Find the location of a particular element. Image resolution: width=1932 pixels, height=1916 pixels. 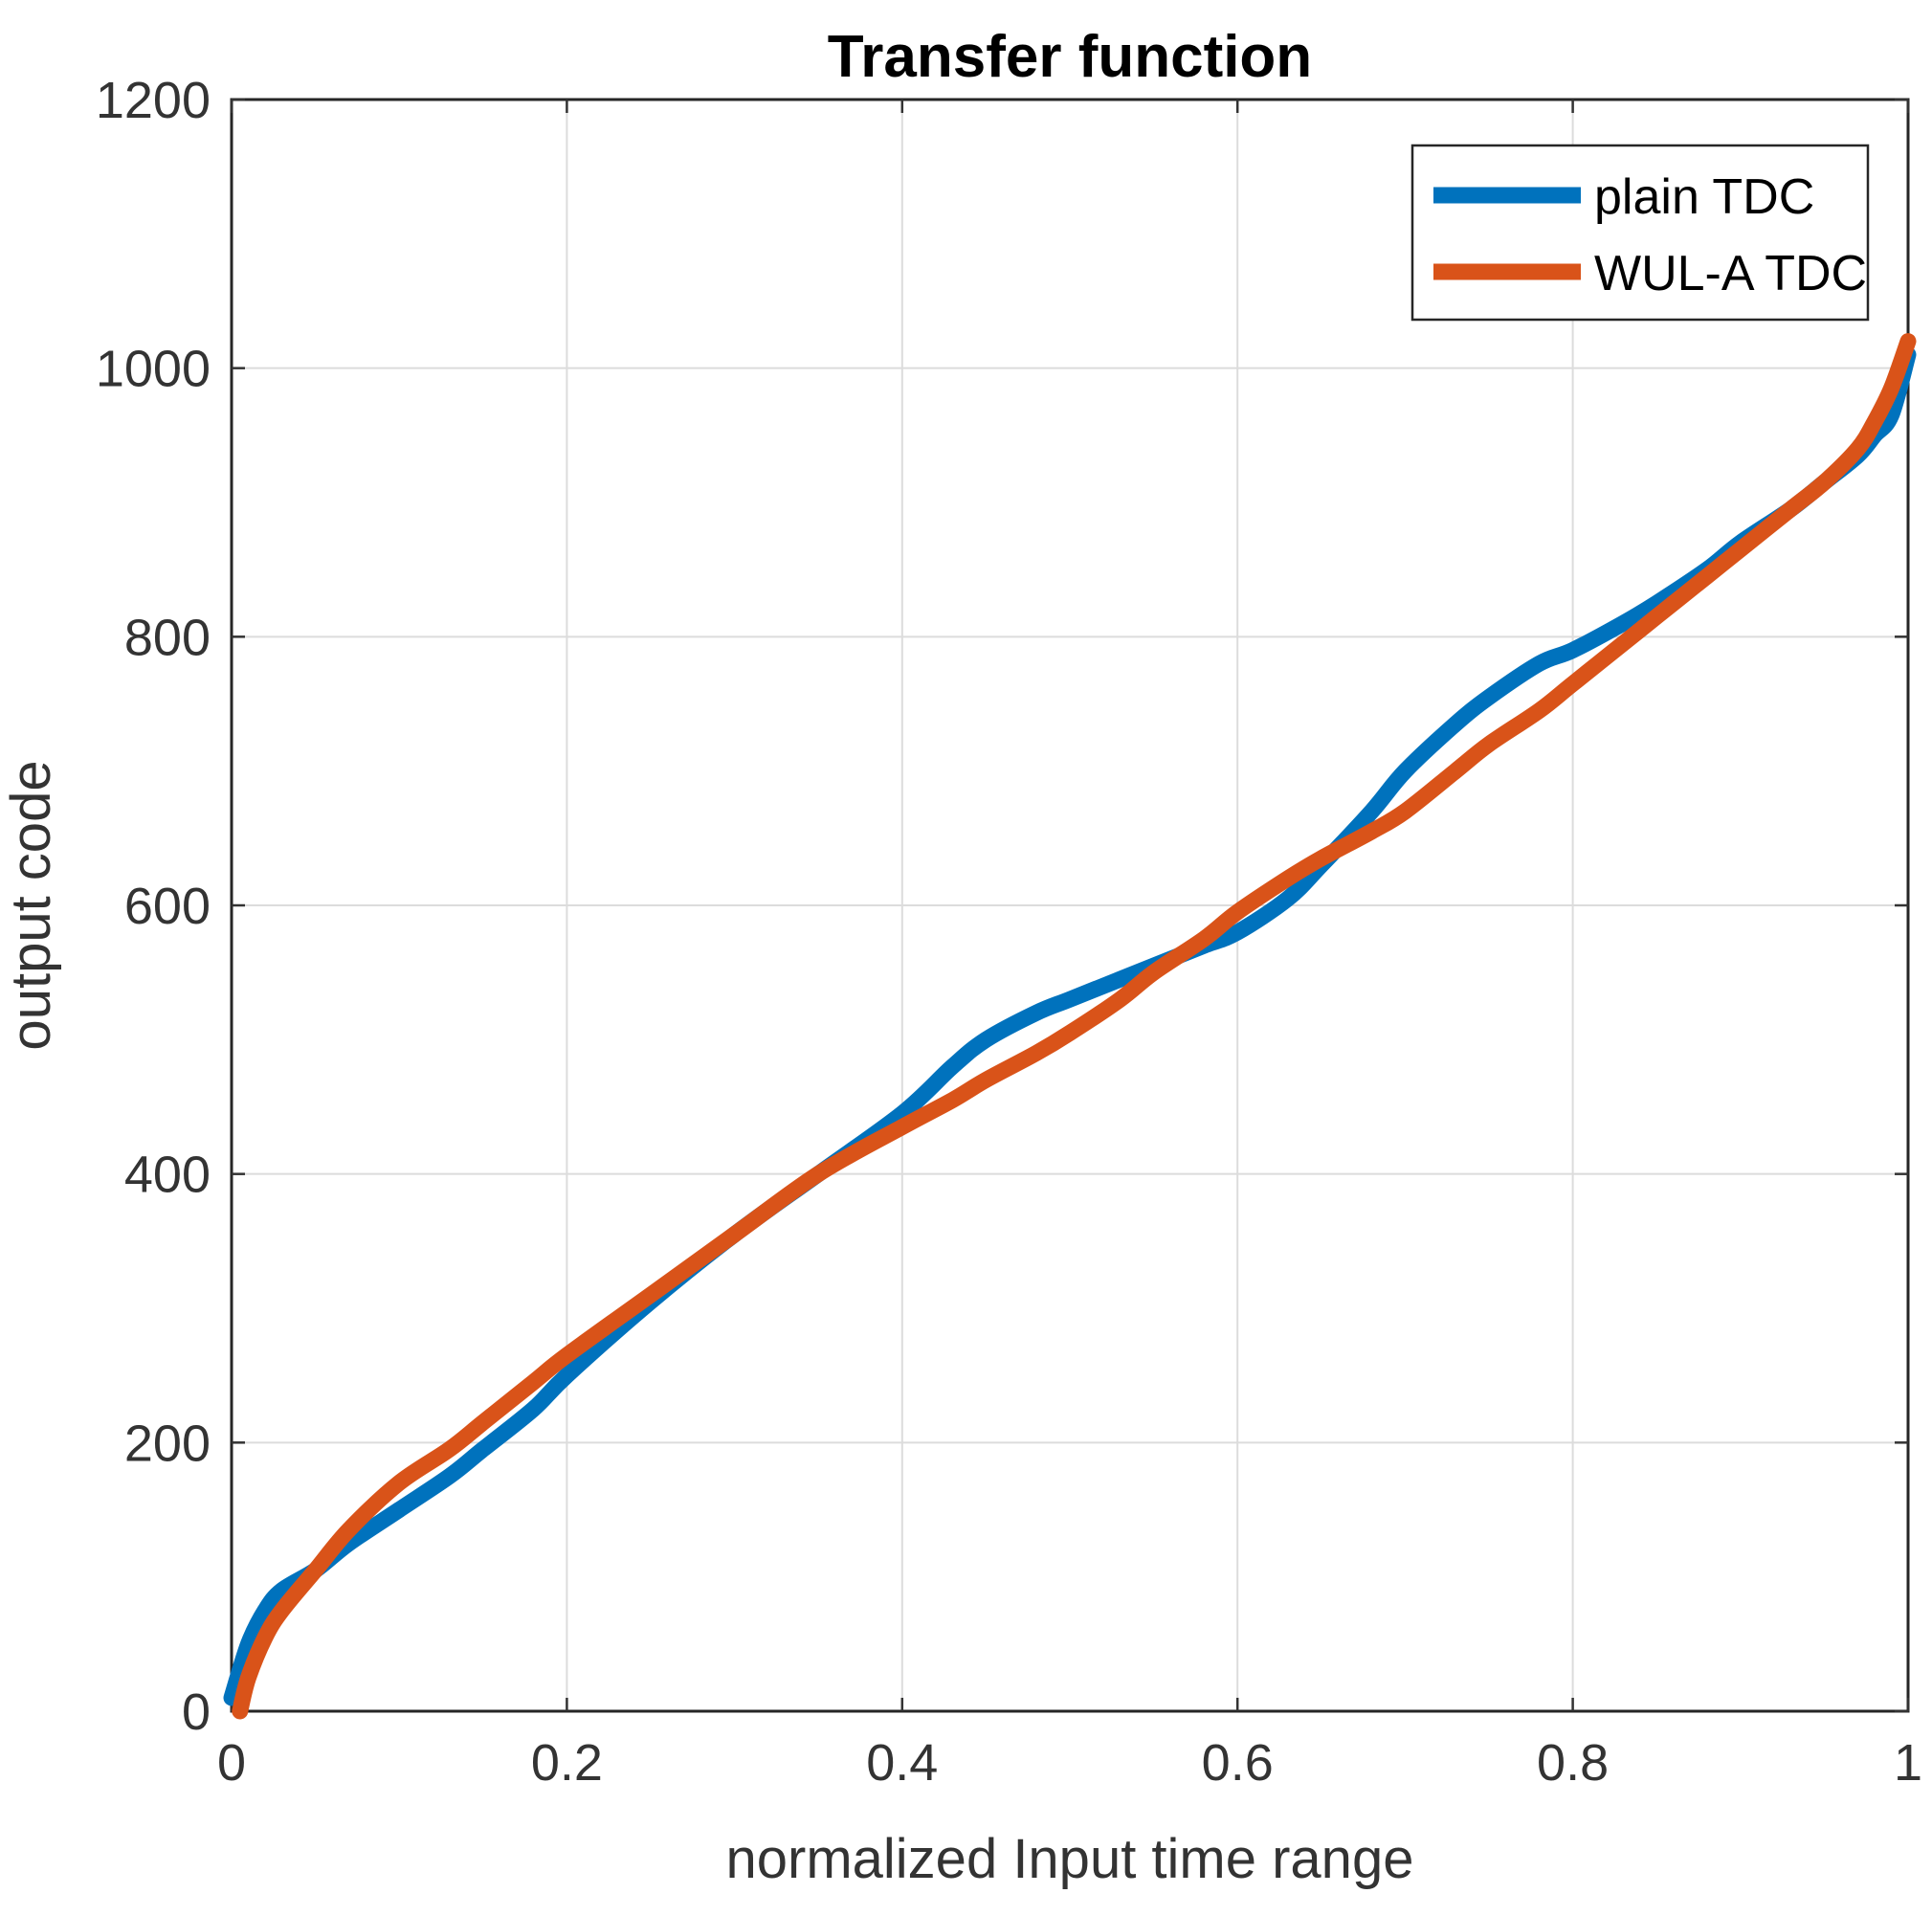

chart-title: Transfer function is located at coordinates (1070, 57).